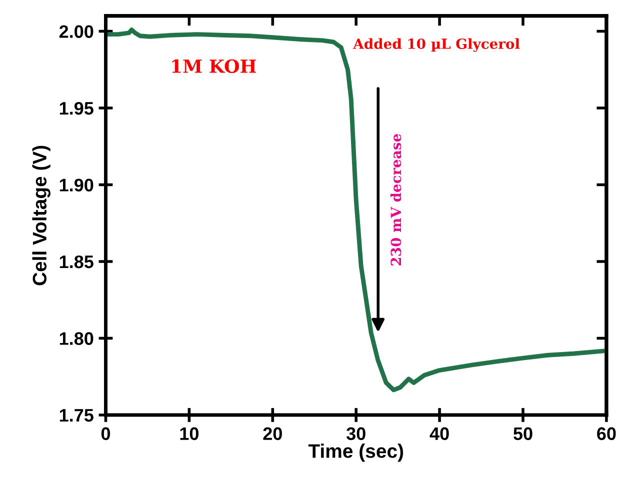  What do you see at coordinates (214, 66) in the screenshot?
I see `annotation: 1M KOH` at bounding box center [214, 66].